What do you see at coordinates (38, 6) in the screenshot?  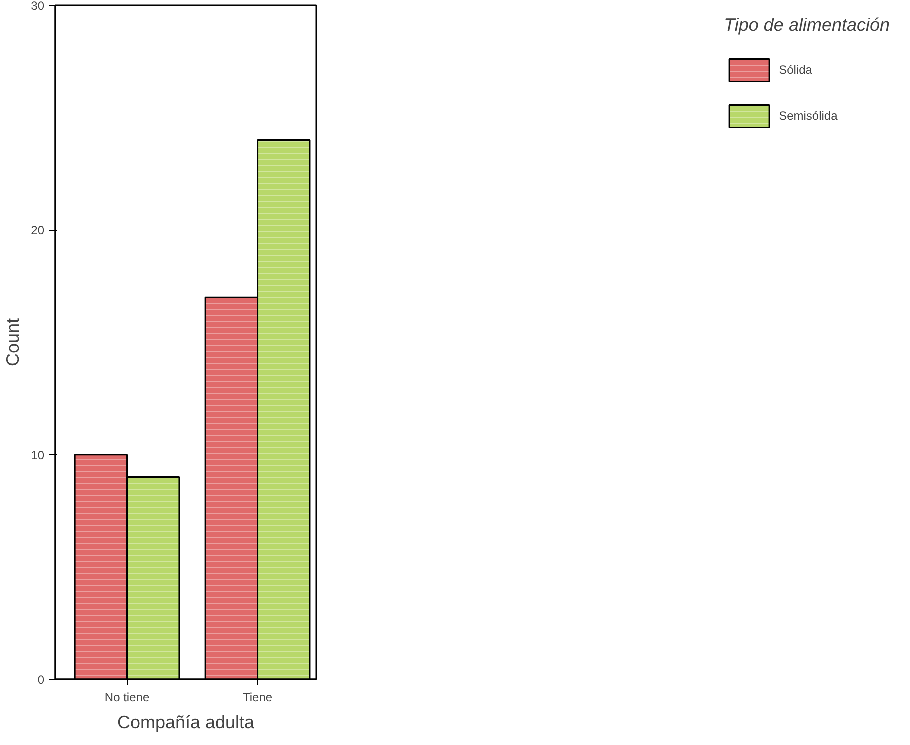 I see `y-tick-label: 30` at bounding box center [38, 6].